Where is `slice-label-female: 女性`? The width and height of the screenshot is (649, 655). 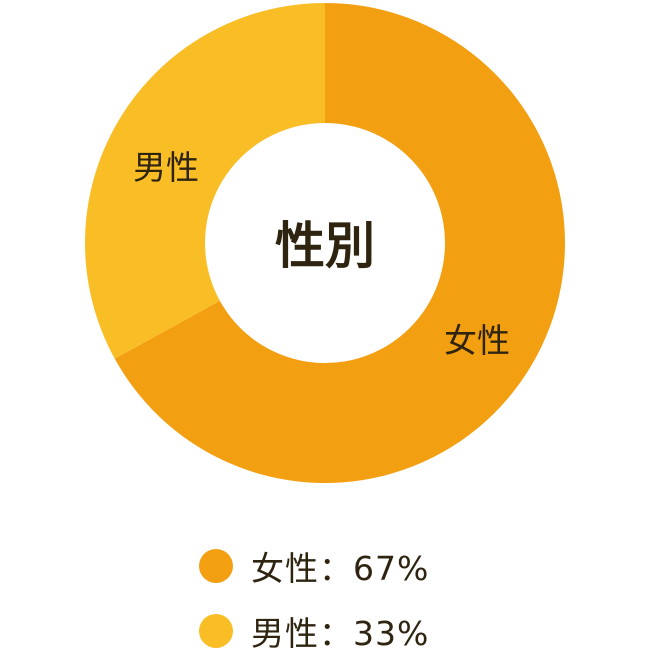
slice-label-female: 女性 is located at coordinates (477, 340).